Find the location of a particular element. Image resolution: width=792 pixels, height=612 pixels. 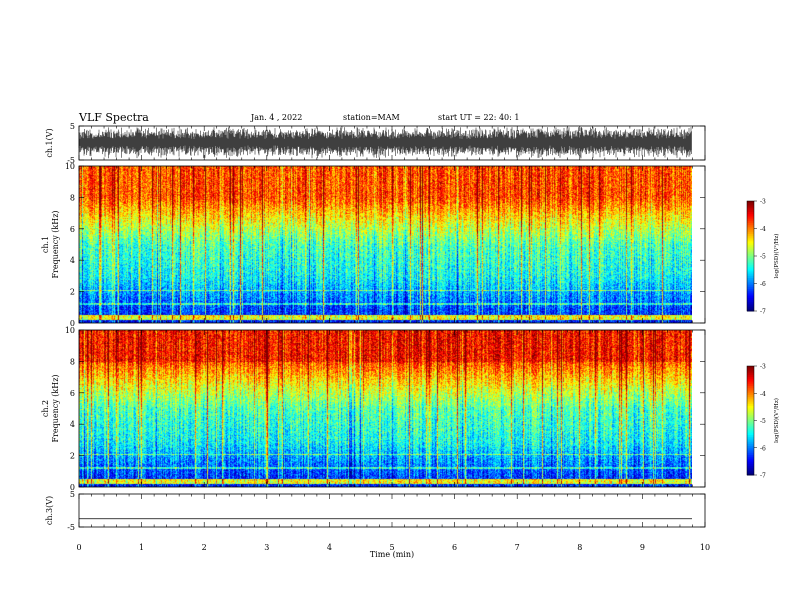

y-tick-label: -5 is located at coordinates (71, 160).